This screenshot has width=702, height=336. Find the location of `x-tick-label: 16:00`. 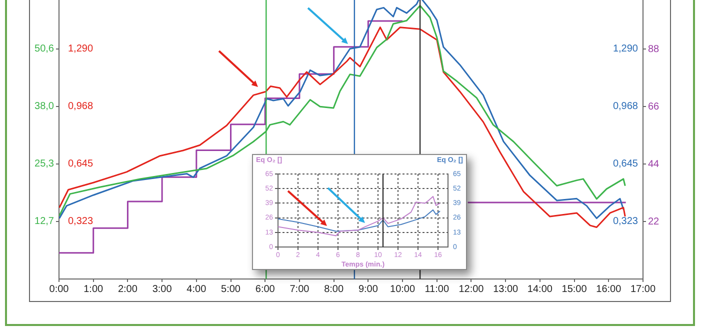

x-tick-label: 16:00 is located at coordinates (609, 289).